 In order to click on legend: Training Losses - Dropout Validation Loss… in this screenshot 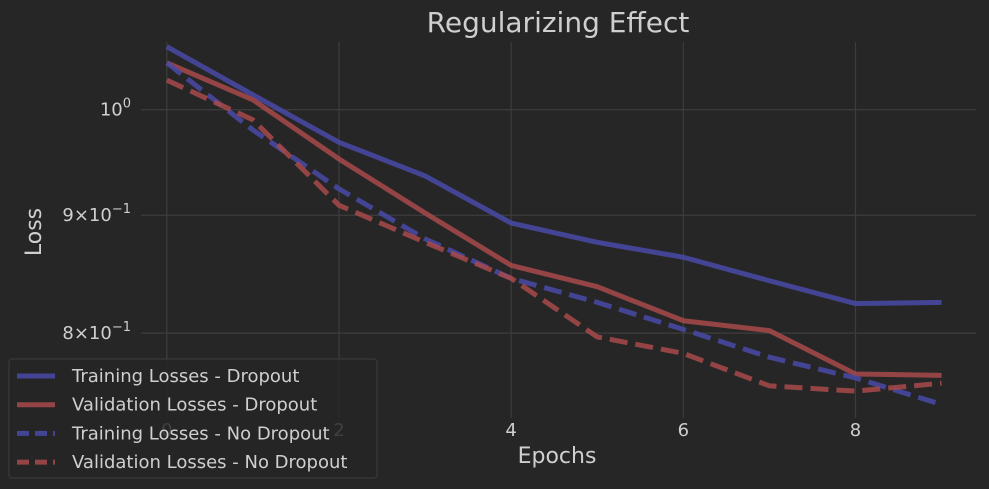, I will do `click(193, 418)`.